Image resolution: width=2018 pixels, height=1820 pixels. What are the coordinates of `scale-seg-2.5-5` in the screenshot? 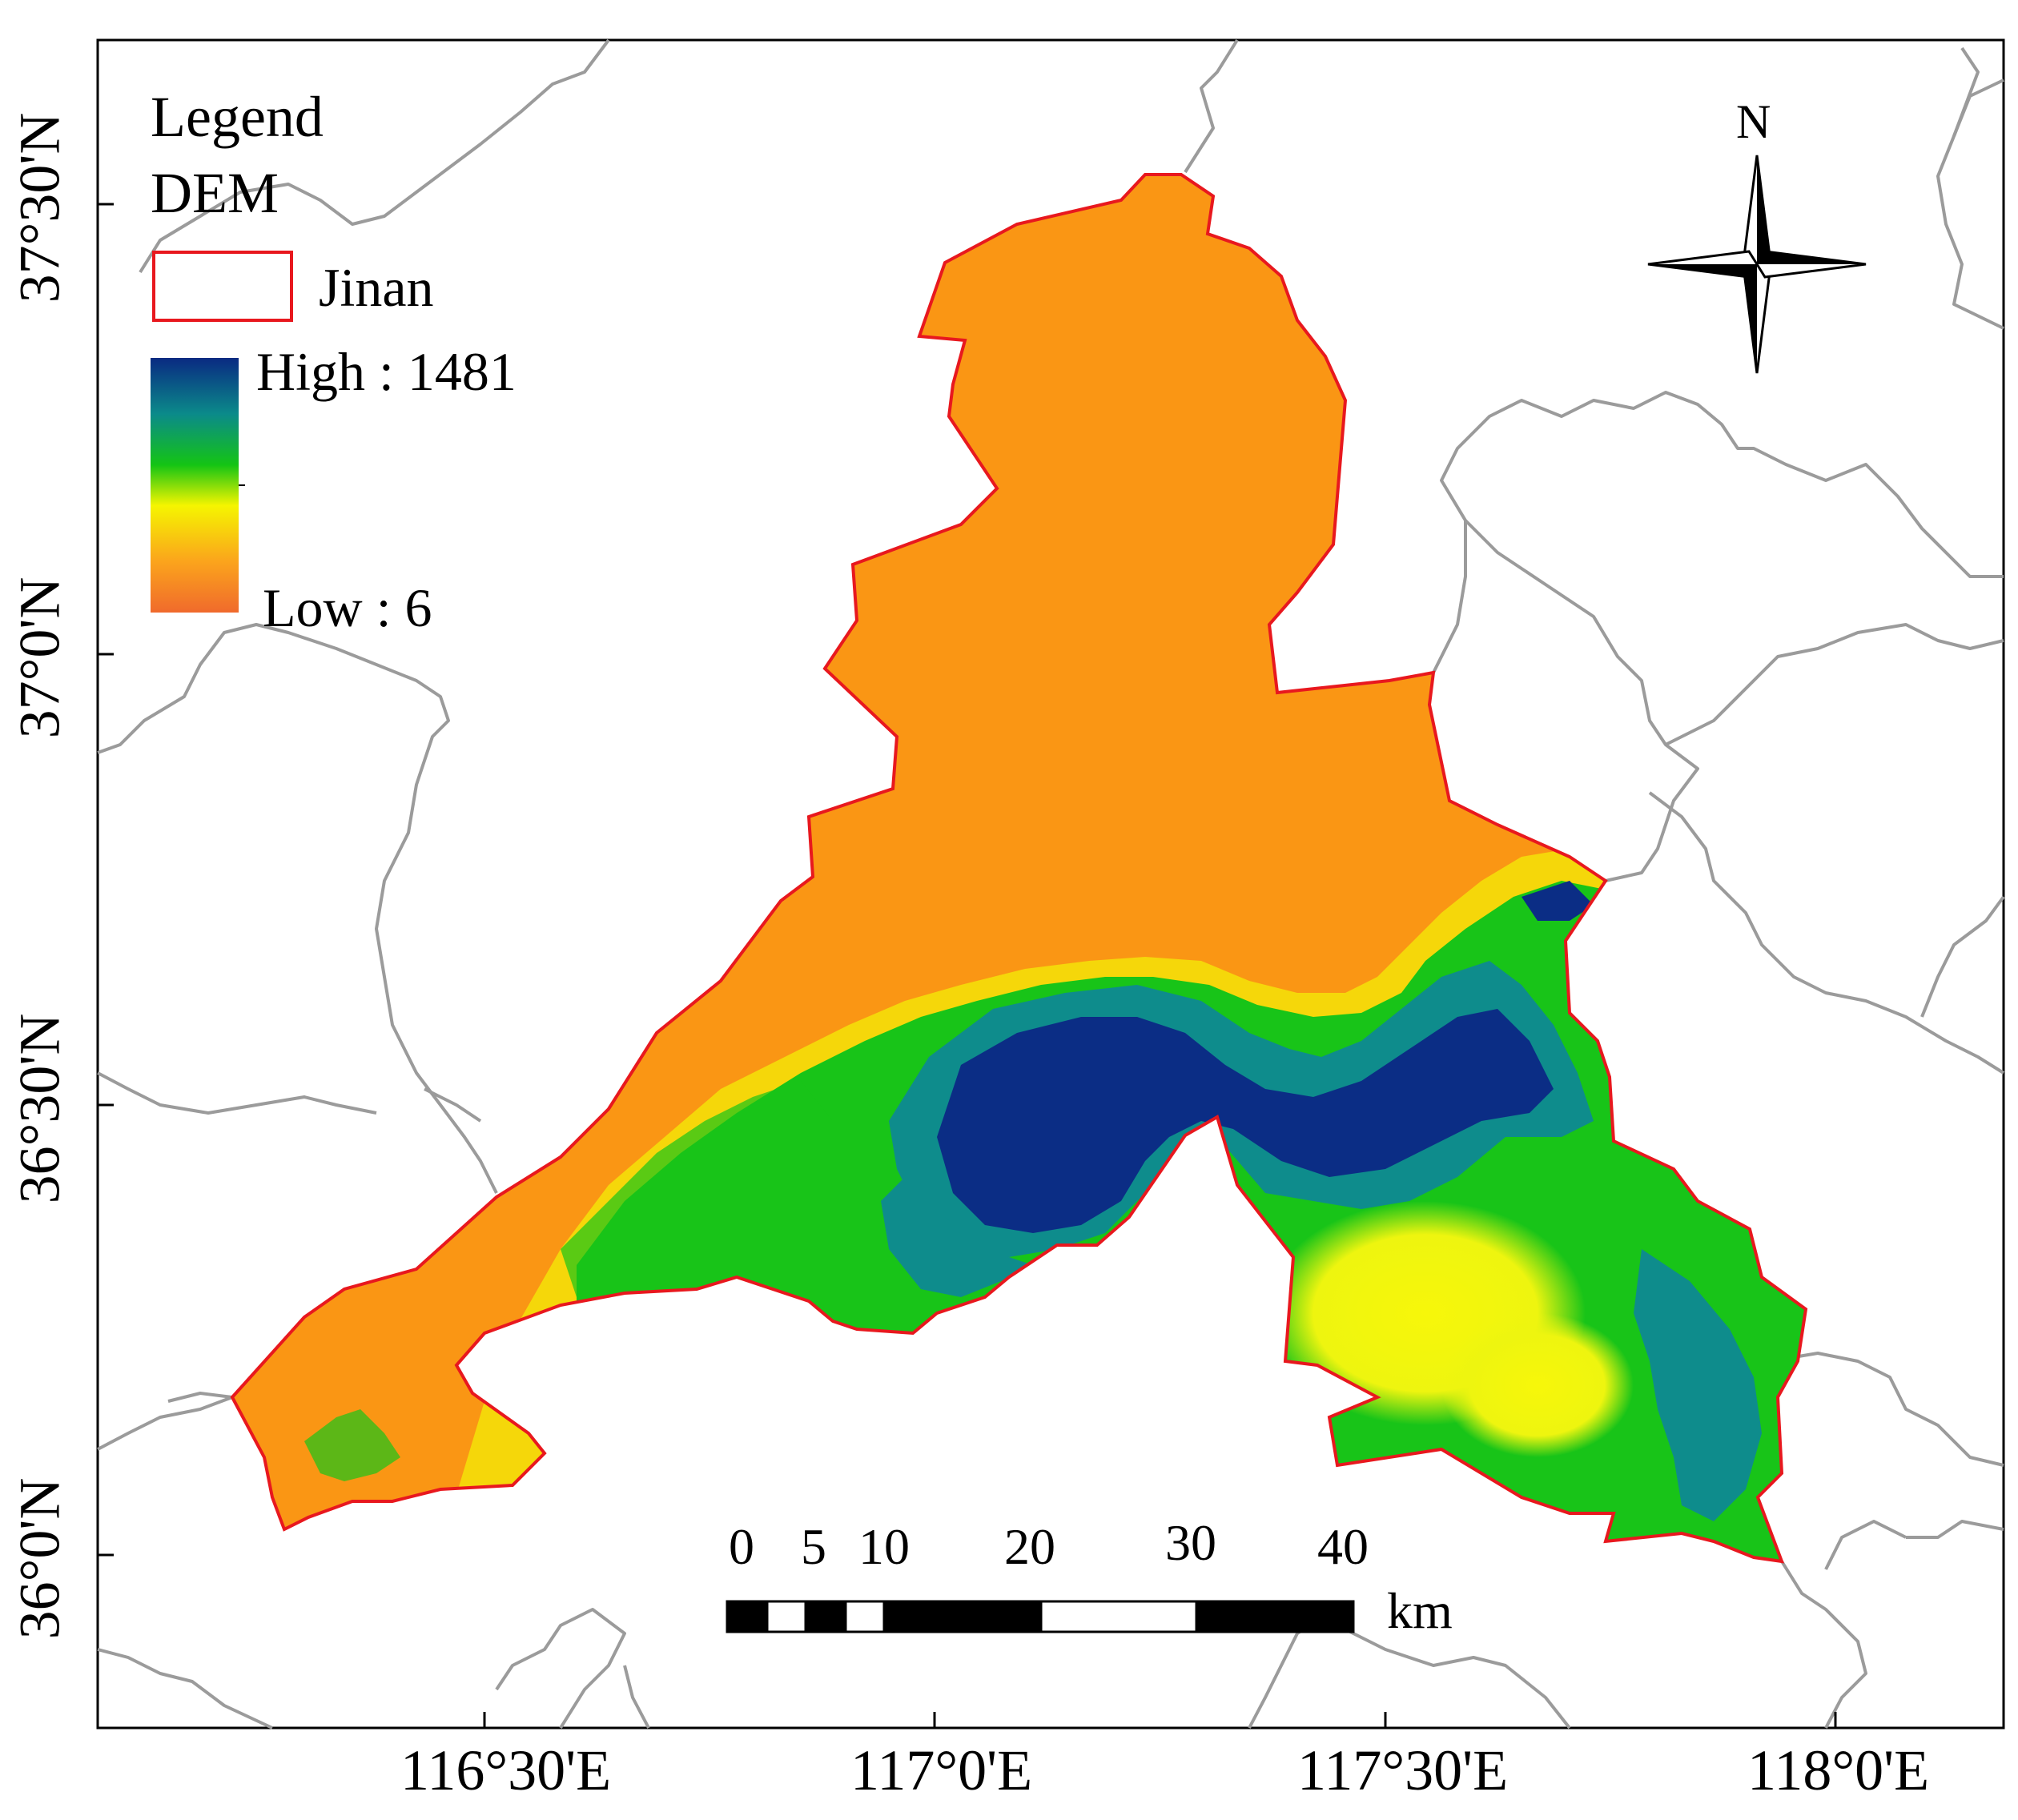 It's located at (786, 1616).